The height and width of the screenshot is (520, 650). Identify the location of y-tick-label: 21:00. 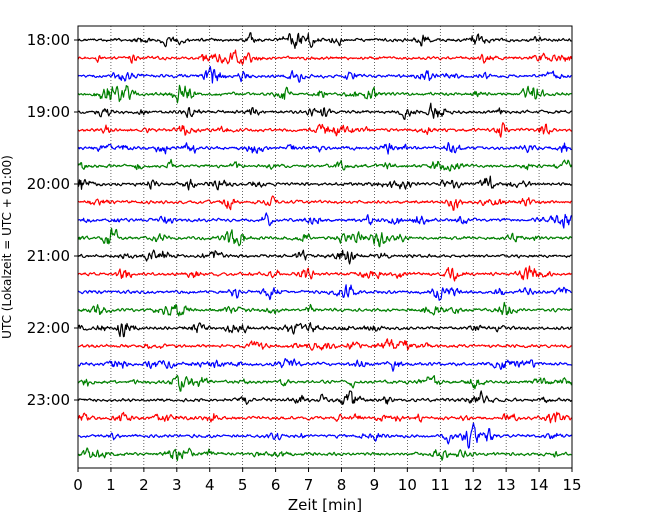
(48, 256).